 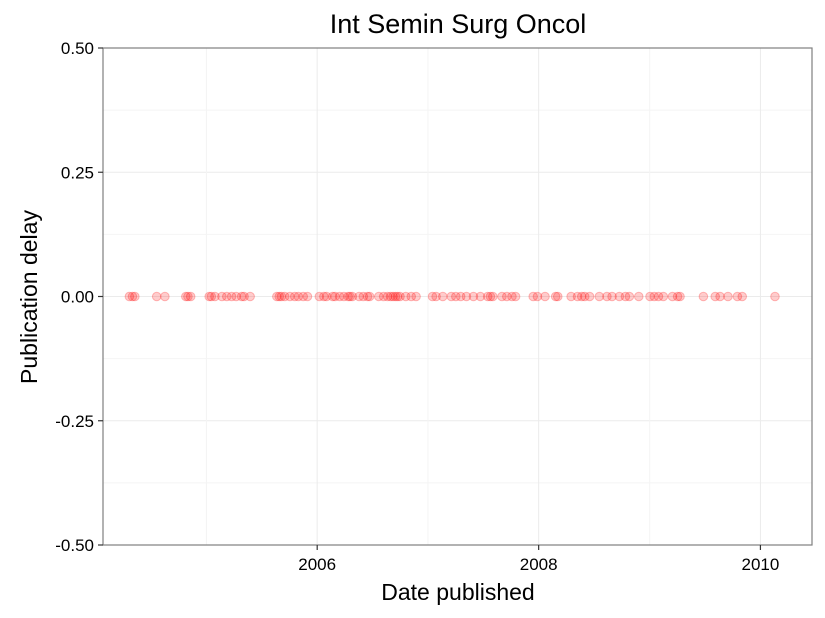 What do you see at coordinates (539, 564) in the screenshot?
I see `x-tick-label: 2008` at bounding box center [539, 564].